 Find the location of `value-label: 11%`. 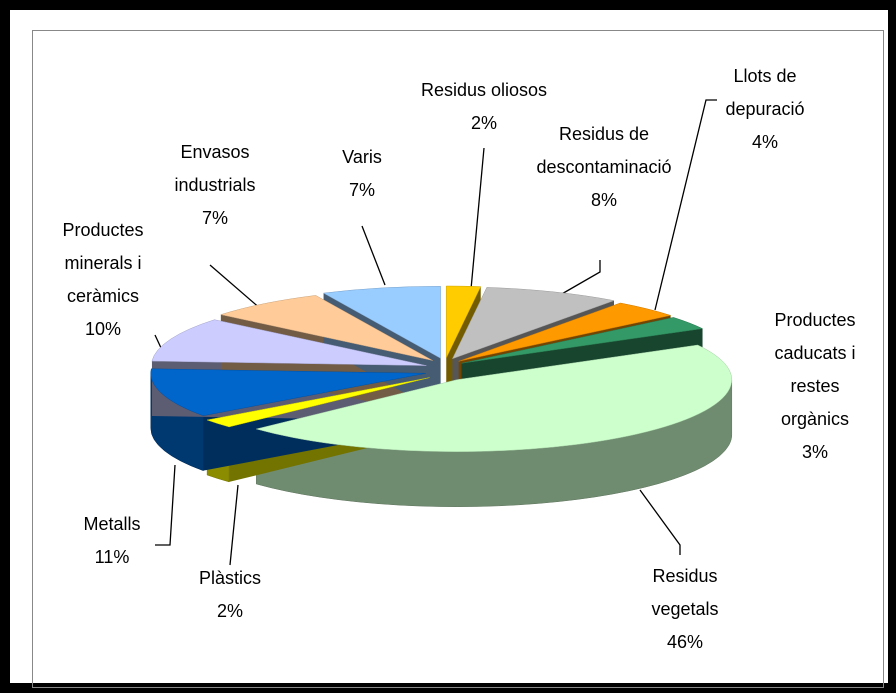

value-label: 11% is located at coordinates (112, 557).